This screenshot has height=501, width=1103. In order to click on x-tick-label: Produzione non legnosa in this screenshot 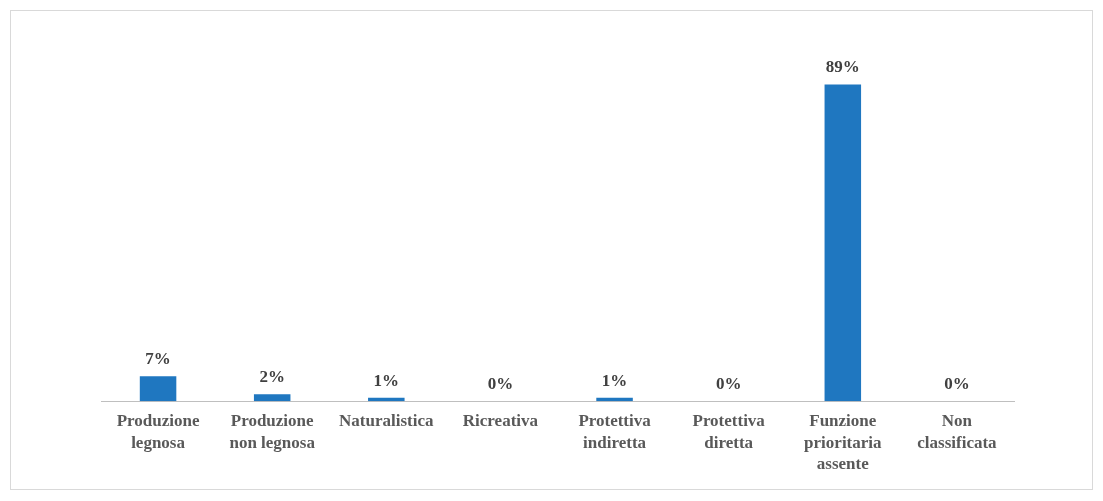, I will do `click(272, 431)`.